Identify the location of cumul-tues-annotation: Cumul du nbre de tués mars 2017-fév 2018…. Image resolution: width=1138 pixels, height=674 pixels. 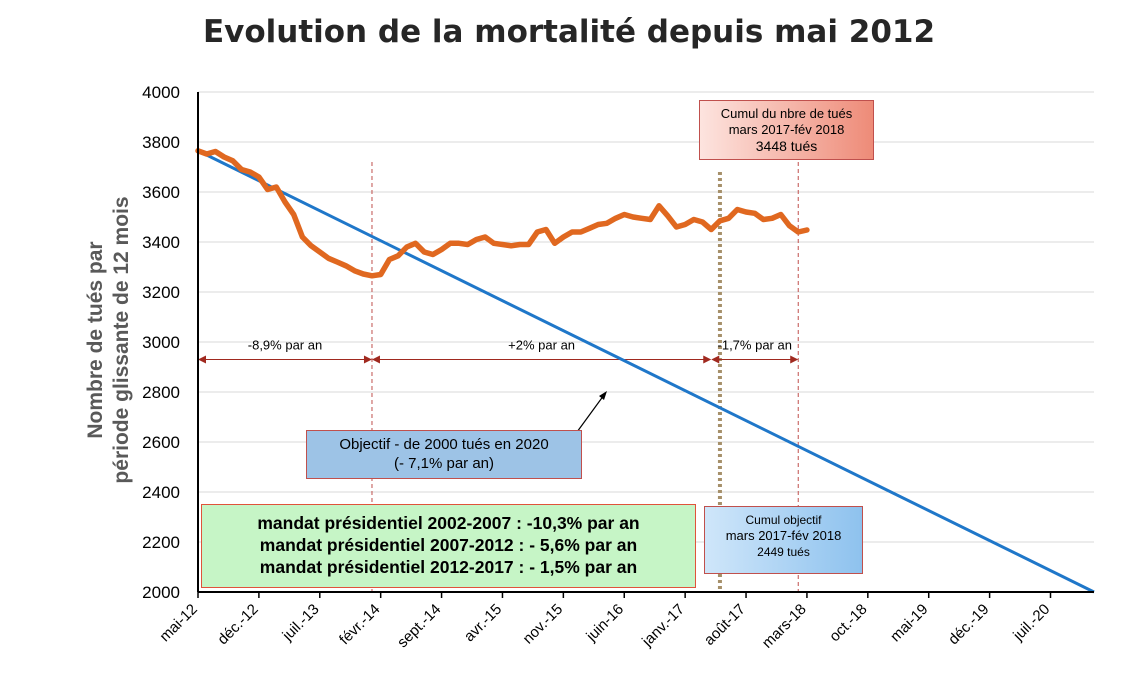
(786, 130).